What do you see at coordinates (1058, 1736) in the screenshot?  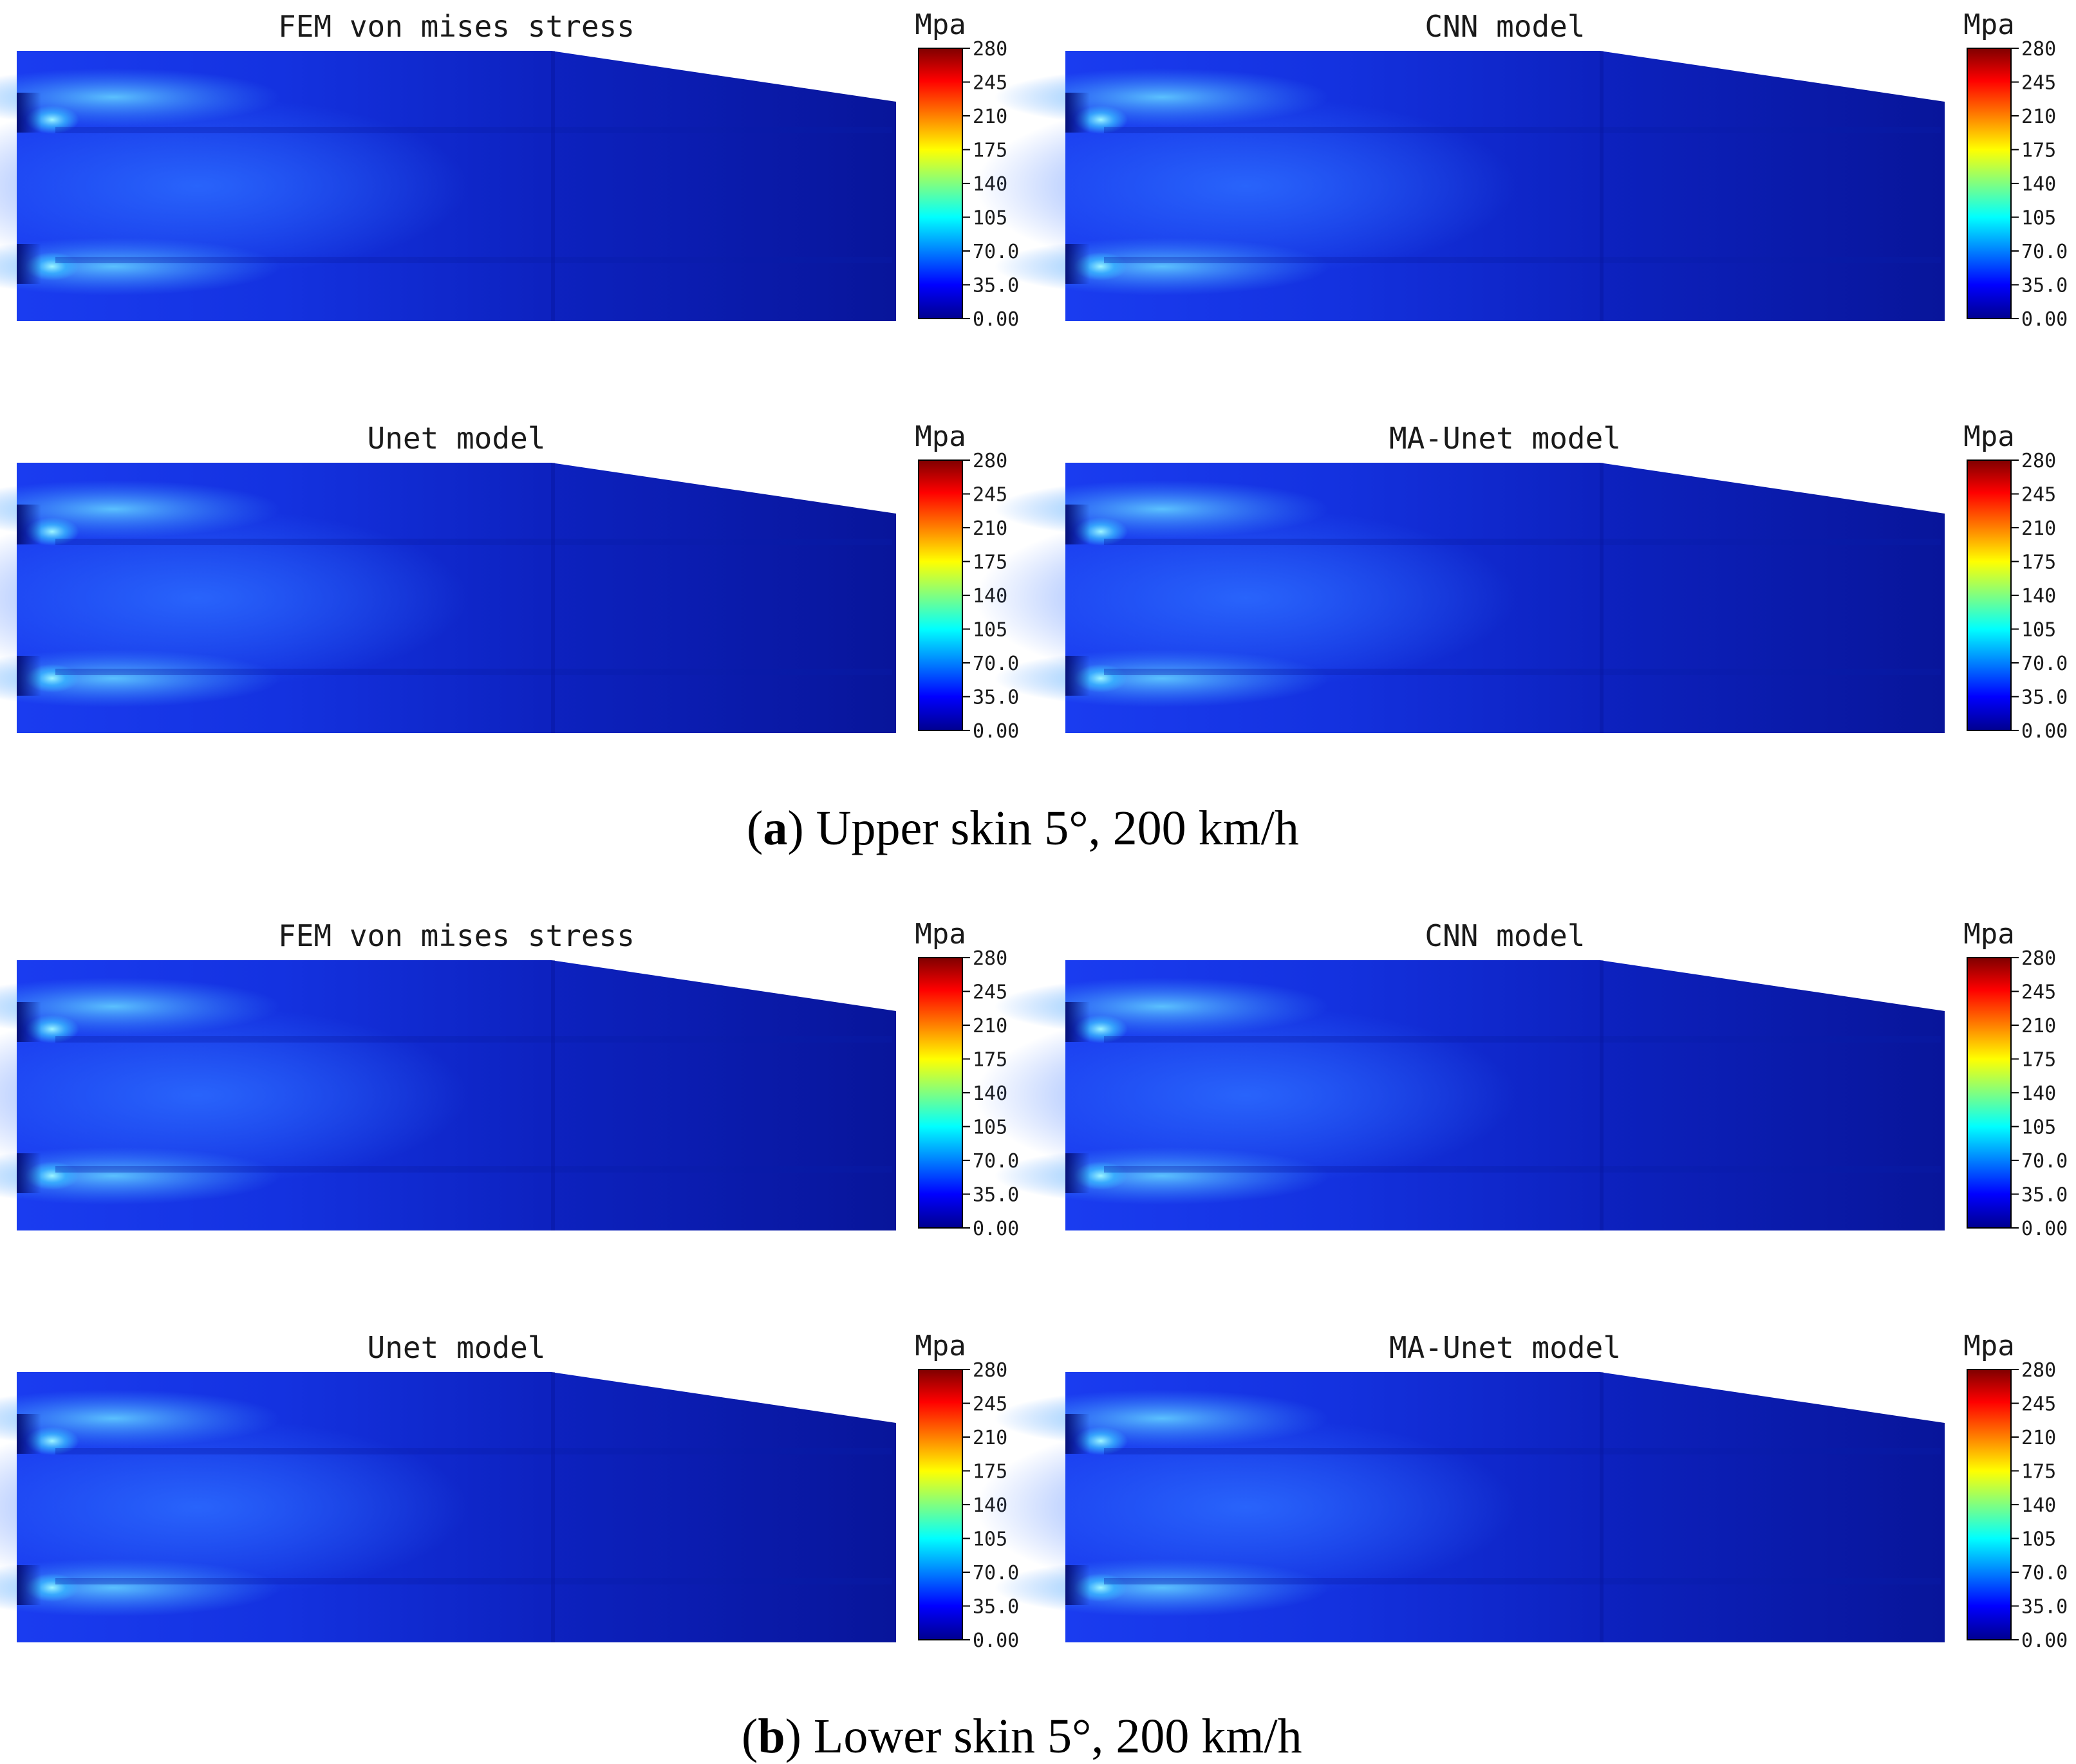 I see `caption-b-text: Lower skin 5°, 200 km/h` at bounding box center [1058, 1736].